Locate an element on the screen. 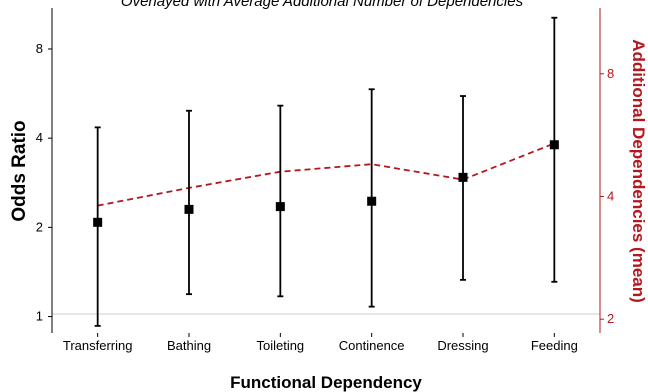  x-tick-label: Transferring is located at coordinates (98, 345).